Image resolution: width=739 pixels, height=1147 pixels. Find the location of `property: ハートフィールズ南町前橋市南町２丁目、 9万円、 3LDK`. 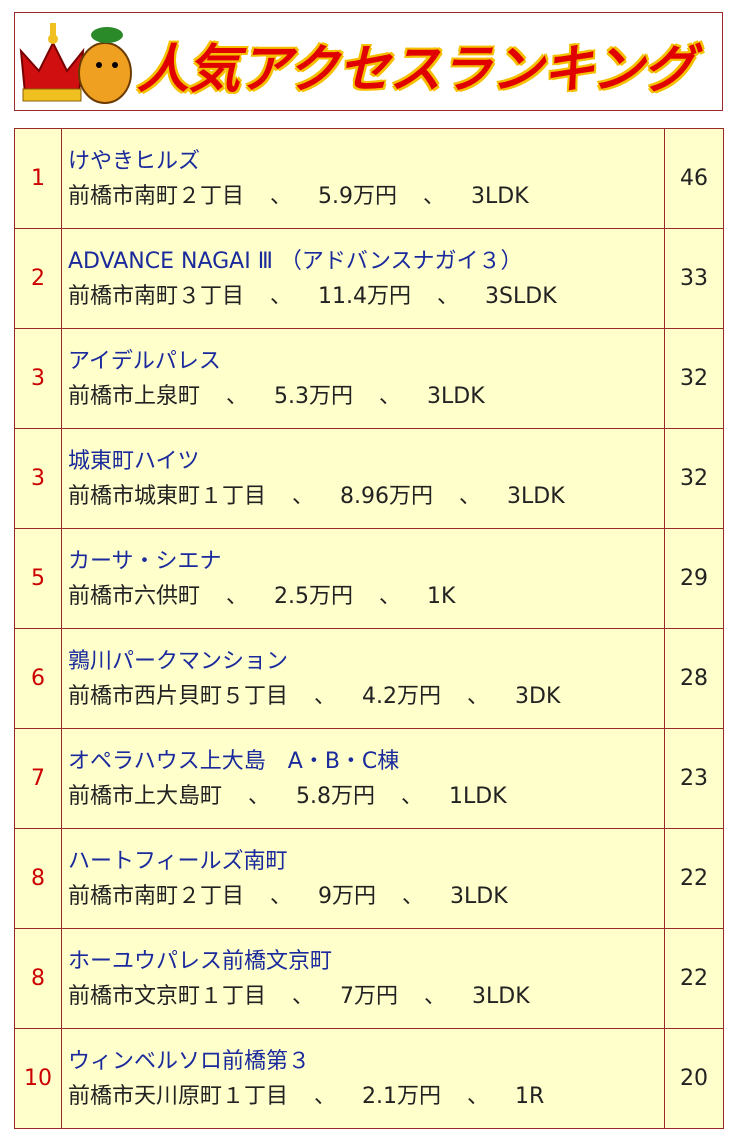

property: ハートフィールズ南町前橋市南町２丁目、 9万円、 3LDK is located at coordinates (363, 878).